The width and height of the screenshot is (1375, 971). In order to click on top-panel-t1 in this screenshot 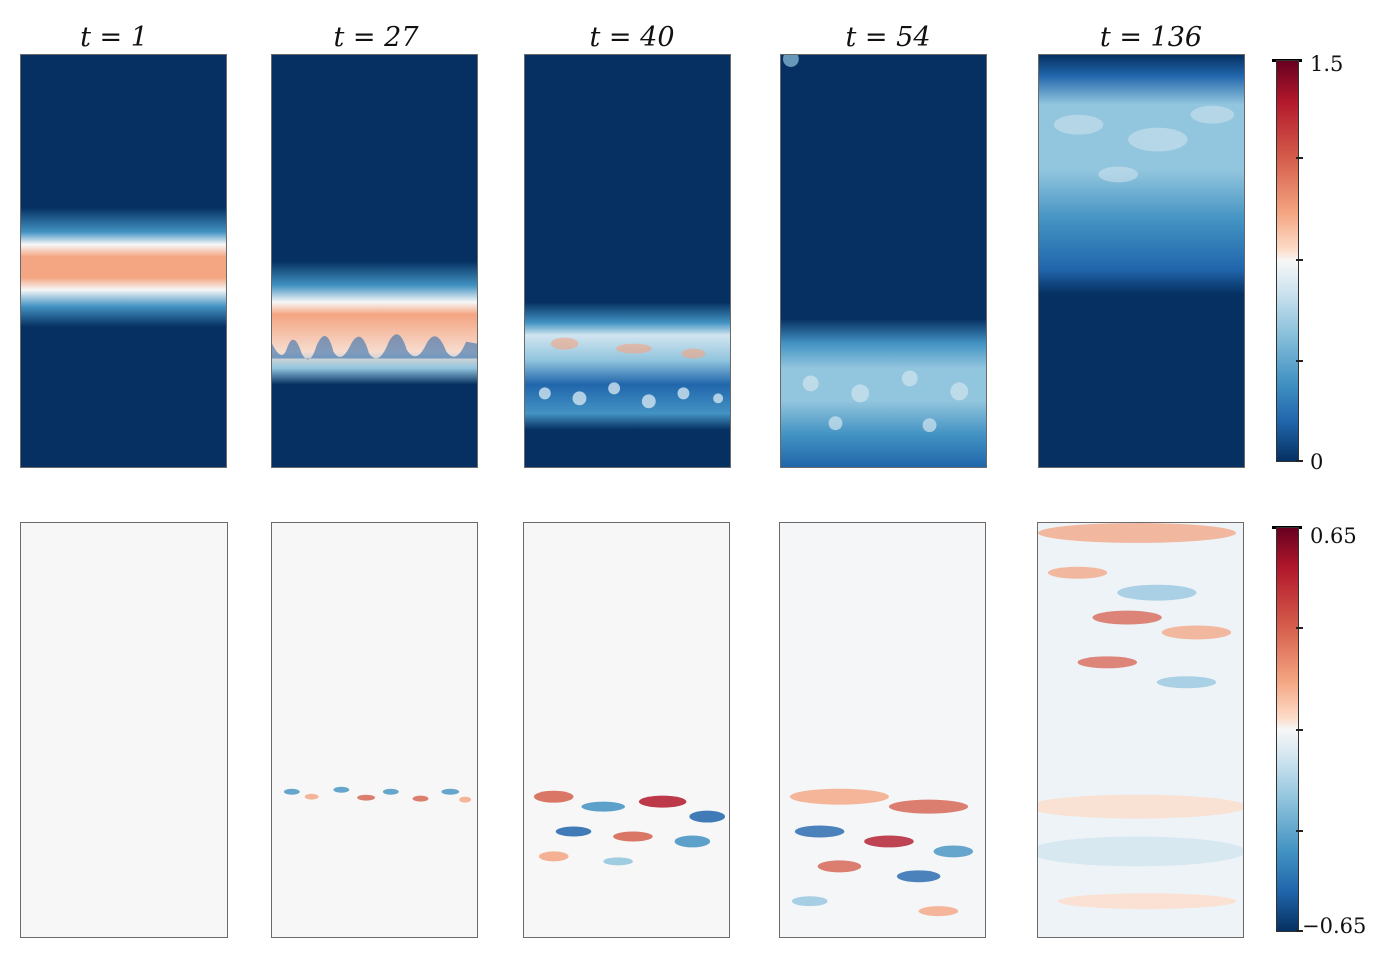, I will do `click(123, 261)`.